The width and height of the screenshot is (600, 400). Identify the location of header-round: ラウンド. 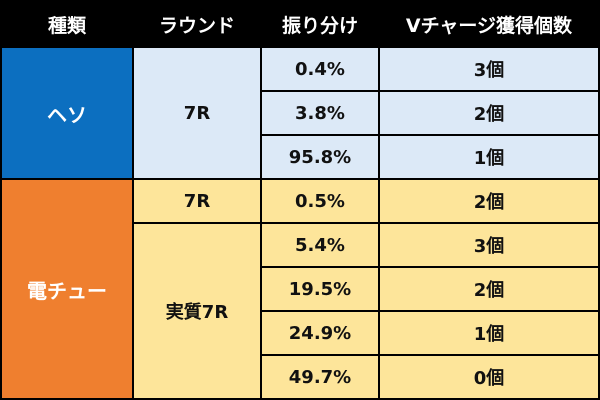
(197, 24).